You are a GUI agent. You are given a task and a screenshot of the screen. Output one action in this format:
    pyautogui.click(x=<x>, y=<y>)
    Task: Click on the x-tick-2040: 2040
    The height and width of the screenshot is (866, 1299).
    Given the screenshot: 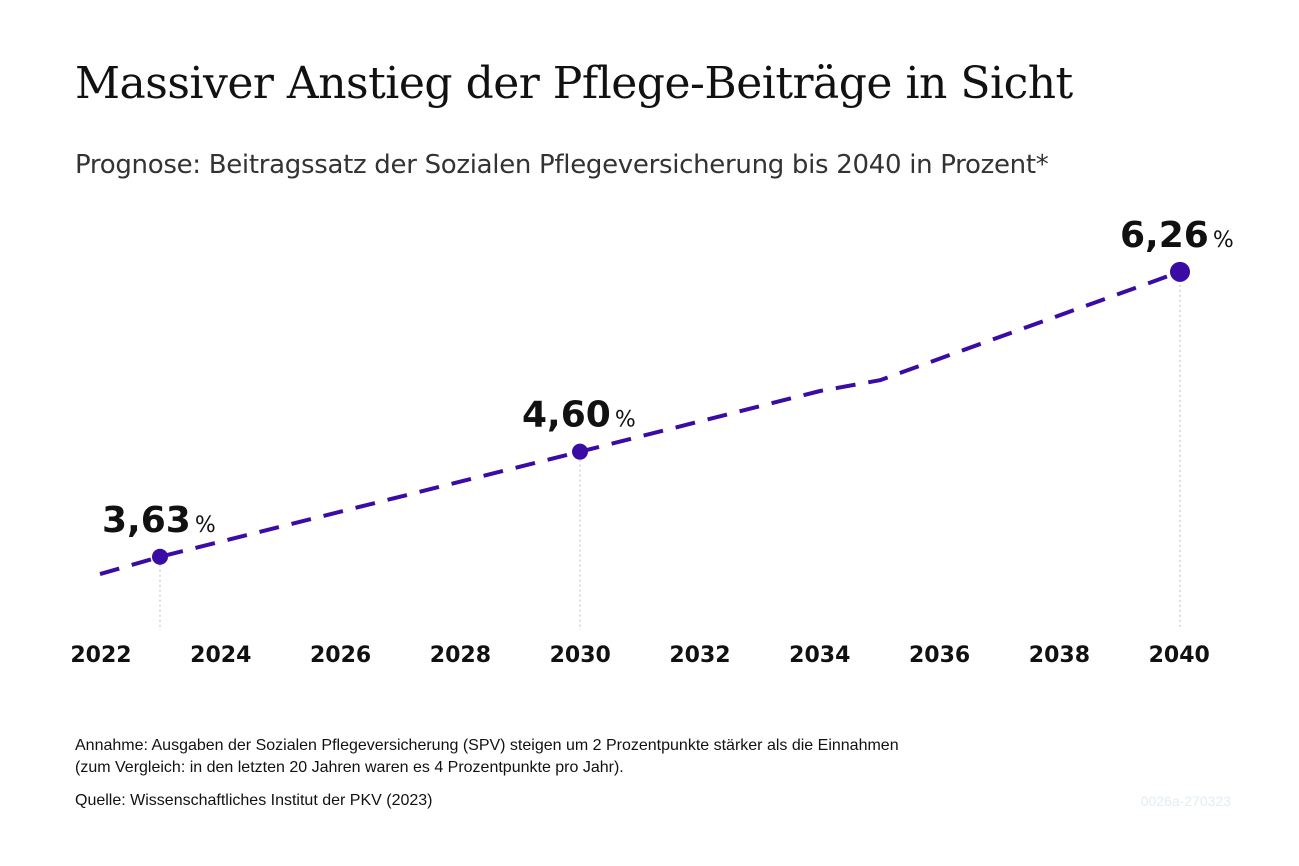 What is the action you would take?
    pyautogui.click(x=1179, y=655)
    